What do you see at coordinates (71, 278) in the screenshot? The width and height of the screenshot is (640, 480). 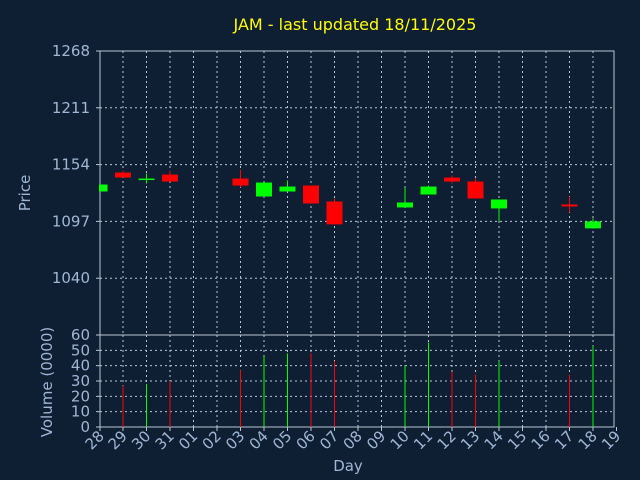 I see `price-tick-label: 1040` at bounding box center [71, 278].